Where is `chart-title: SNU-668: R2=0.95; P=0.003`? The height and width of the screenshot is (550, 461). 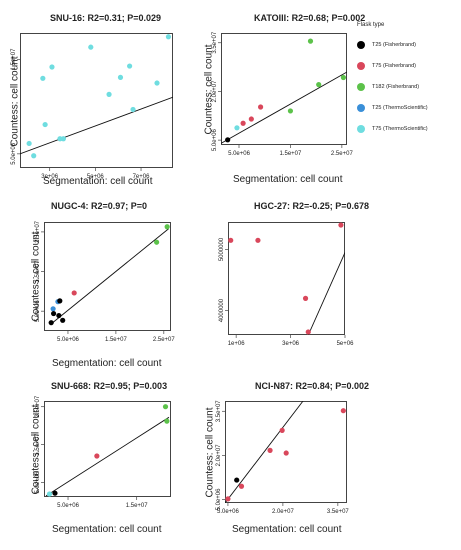 chart-title: SNU-668: R2=0.95; P=0.003 is located at coordinates (109, 386).